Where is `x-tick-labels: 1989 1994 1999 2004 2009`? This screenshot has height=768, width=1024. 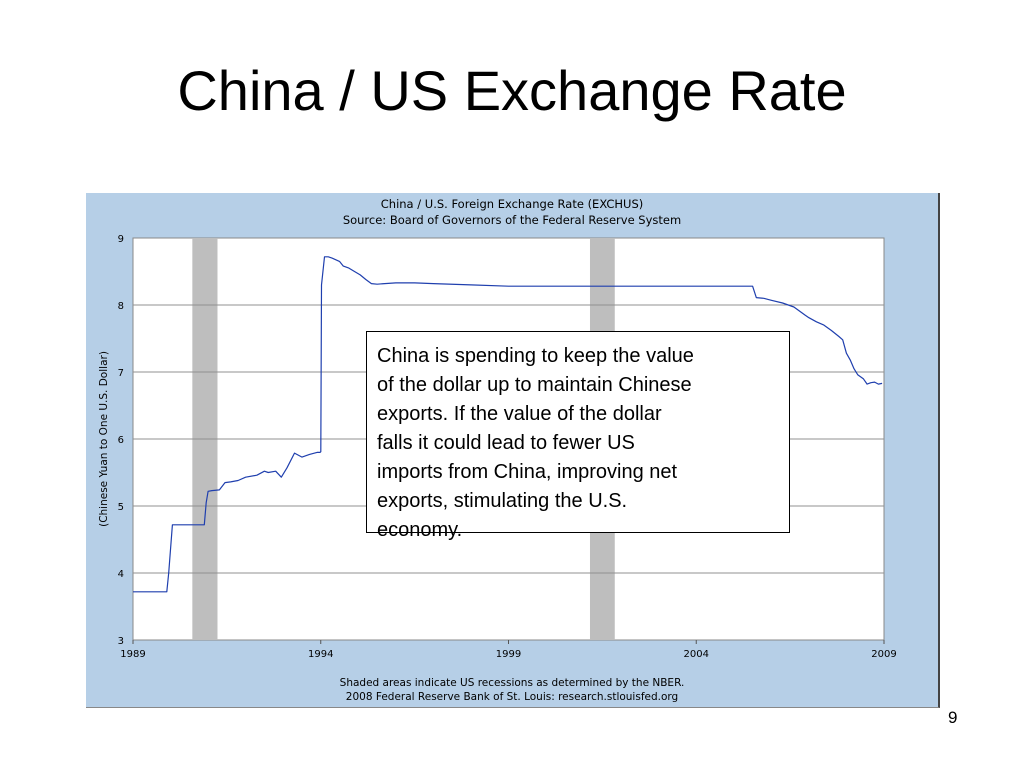
x-tick-labels: 1989 1994 1999 2004 2009 is located at coordinates (508, 650).